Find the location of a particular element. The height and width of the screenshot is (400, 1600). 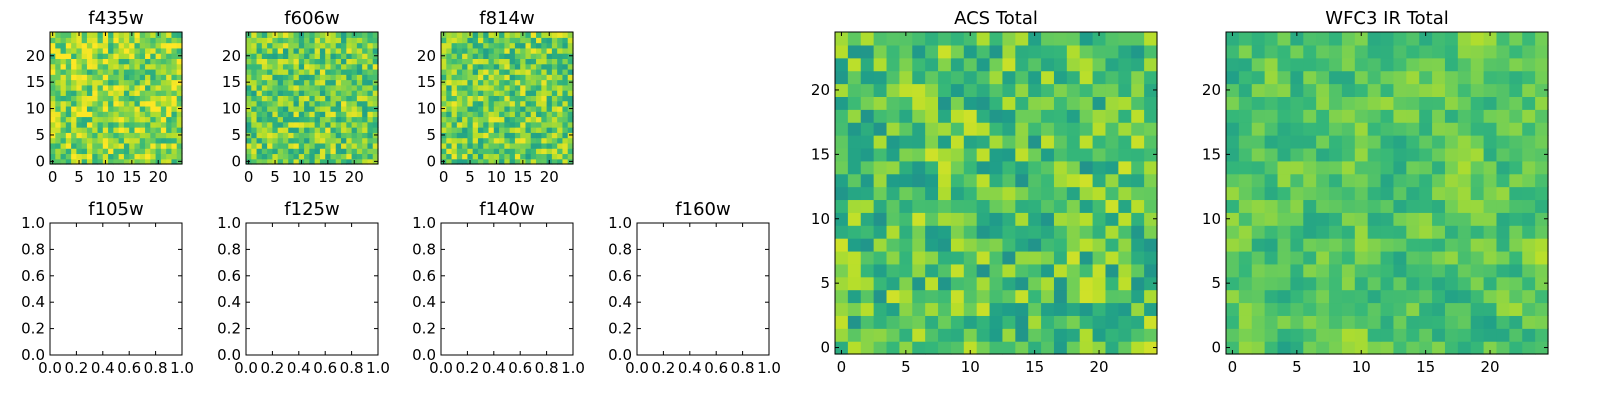

y-tick-label: 0.6 is located at coordinates (424, 276).